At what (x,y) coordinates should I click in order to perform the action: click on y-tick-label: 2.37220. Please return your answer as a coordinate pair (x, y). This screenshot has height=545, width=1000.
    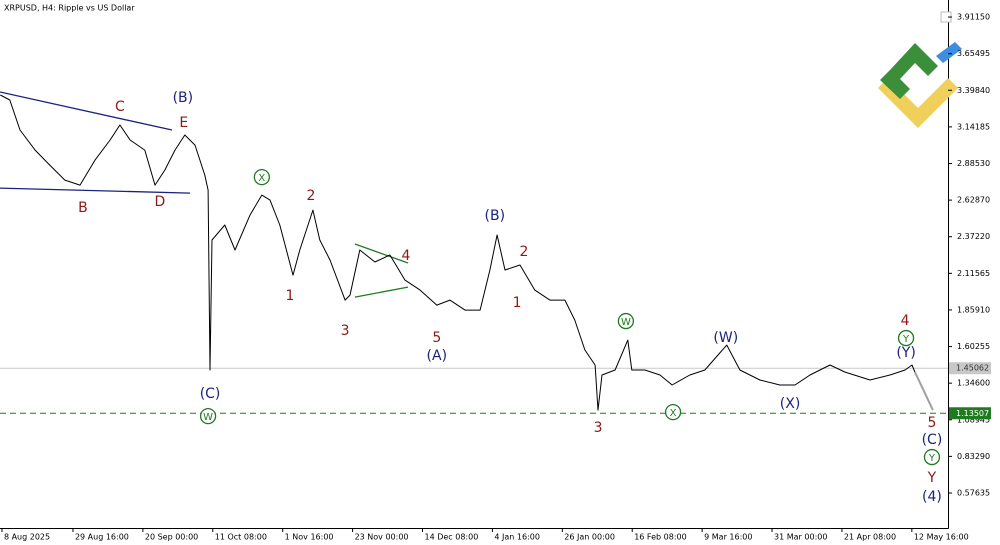
    Looking at the image, I should click on (973, 236).